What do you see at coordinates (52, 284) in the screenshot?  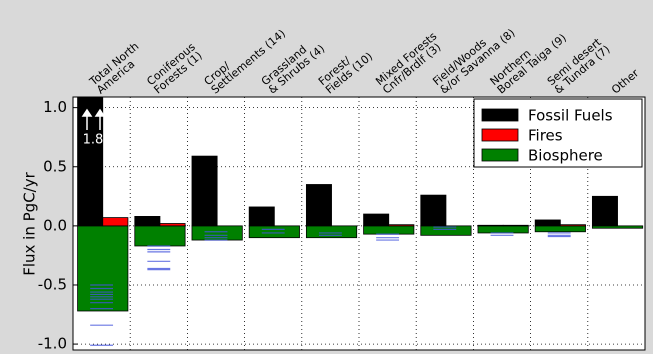 I see `y-tick-label: -0.5` at bounding box center [52, 284].